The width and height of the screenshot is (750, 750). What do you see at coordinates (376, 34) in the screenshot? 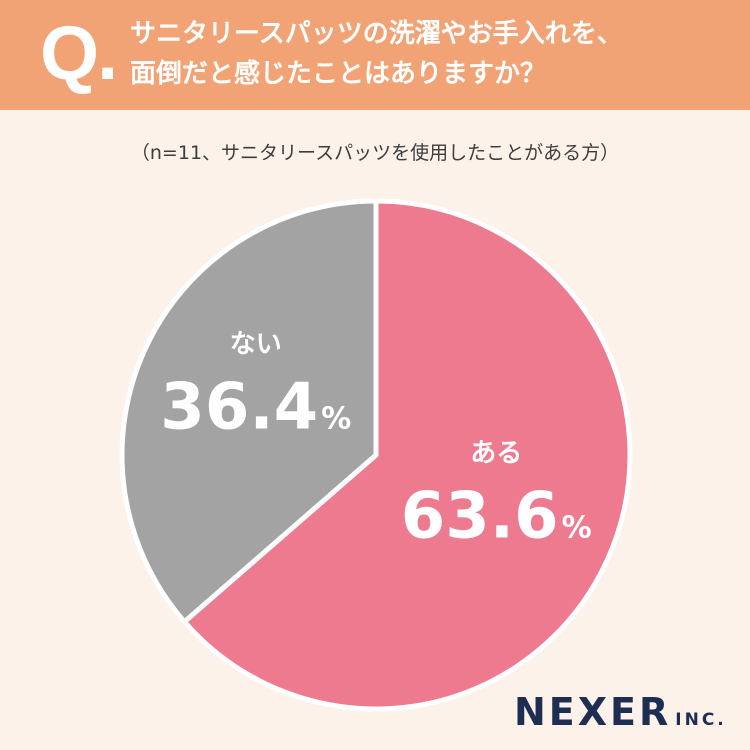
I see `question-line-1: サニタリースパッツの洗濯やお手入れを、` at bounding box center [376, 34].